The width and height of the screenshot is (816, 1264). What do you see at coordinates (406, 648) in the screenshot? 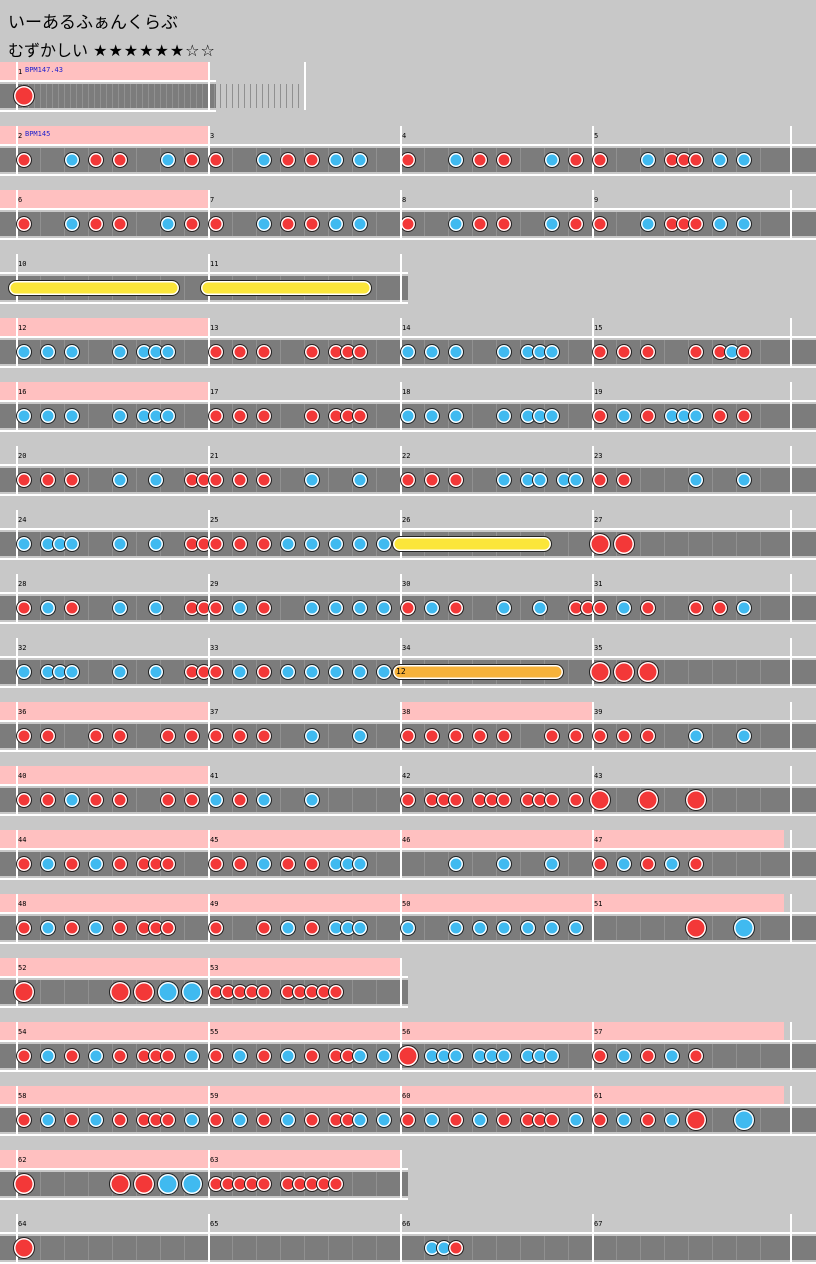
I see `measure-number: 34` at bounding box center [406, 648].